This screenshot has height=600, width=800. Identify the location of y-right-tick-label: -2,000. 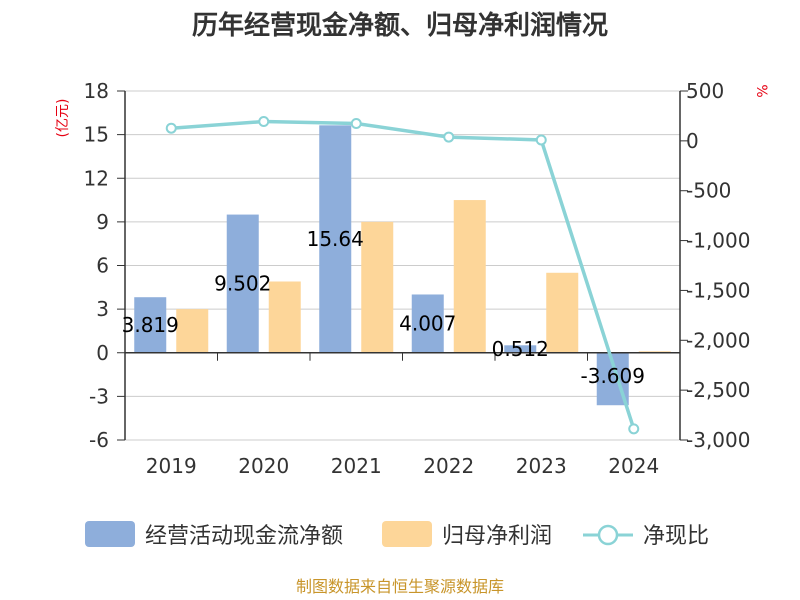
(718, 340).